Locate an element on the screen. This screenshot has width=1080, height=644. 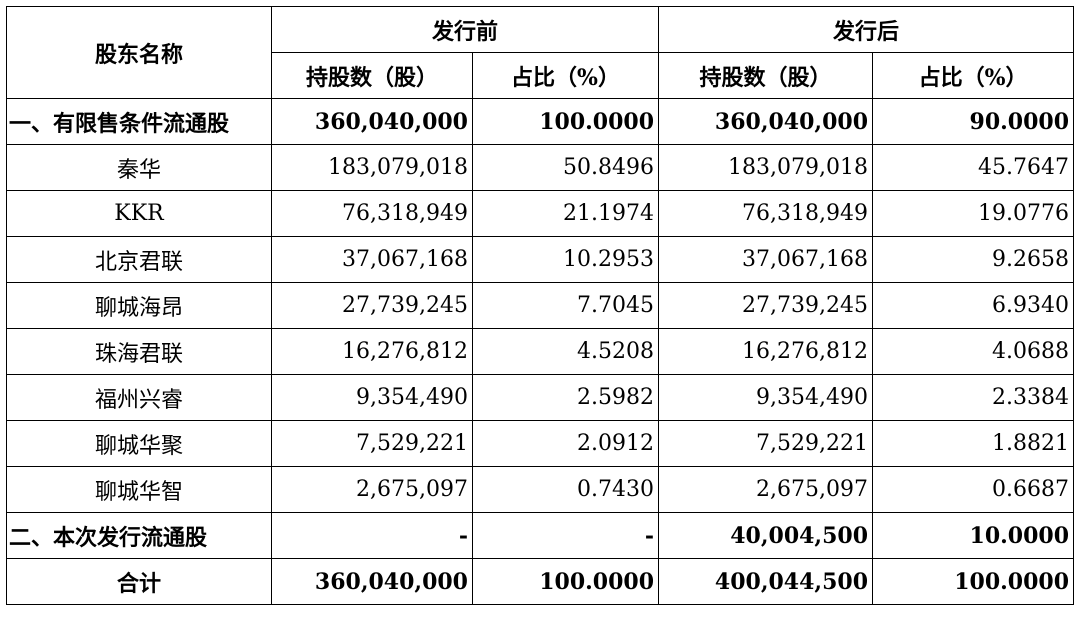
shareholder-name-cell: 珠海君联 is located at coordinates (139, 351).